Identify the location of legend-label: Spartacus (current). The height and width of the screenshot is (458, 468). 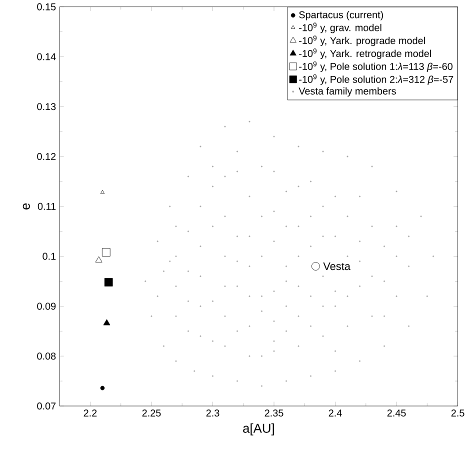
(341, 15).